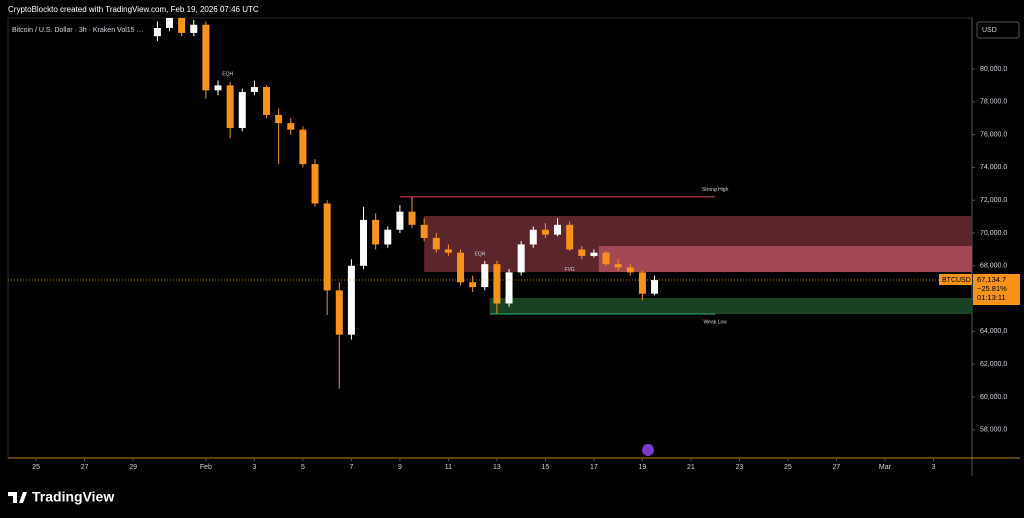 The width and height of the screenshot is (1024, 518). What do you see at coordinates (133, 467) in the screenshot?
I see `x-tick-label: 29` at bounding box center [133, 467].